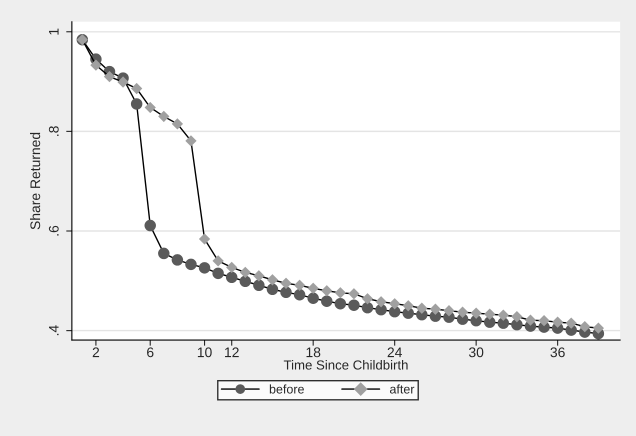 This screenshot has width=636, height=436. I want to click on y-axis-title: Share Returned, so click(35, 181).